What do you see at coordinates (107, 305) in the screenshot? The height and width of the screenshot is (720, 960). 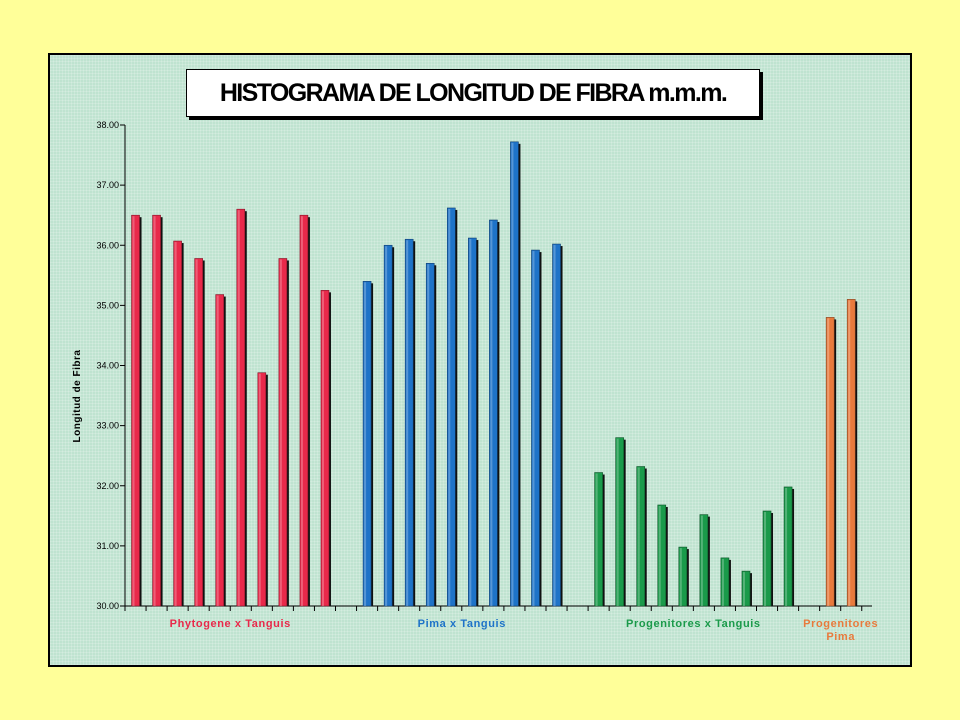 I see `y-tick-label: 35.00` at bounding box center [107, 305].